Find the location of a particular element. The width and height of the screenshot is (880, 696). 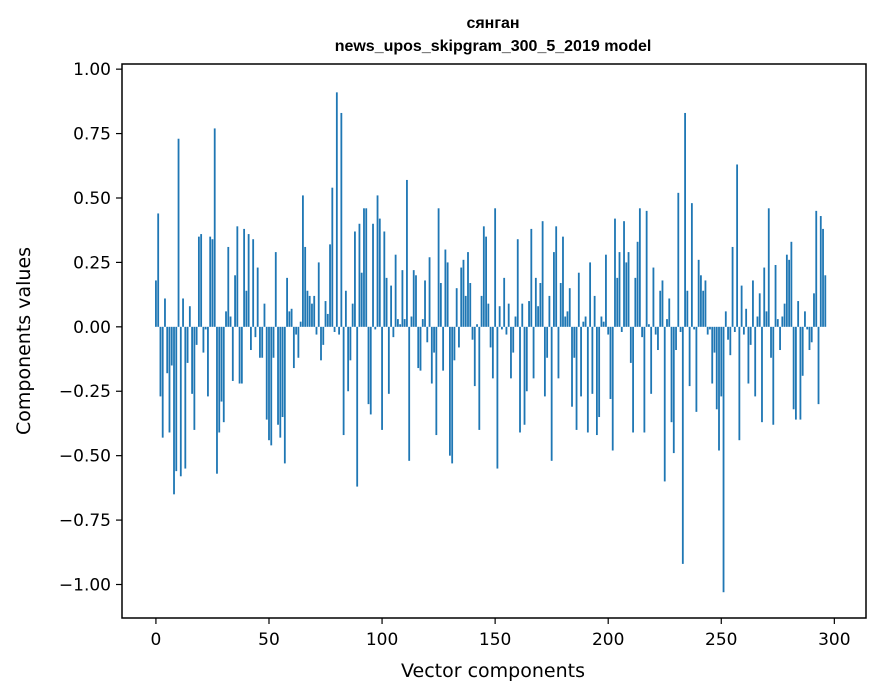

y-tick-label-4: 0.00 is located at coordinates (92, 328).